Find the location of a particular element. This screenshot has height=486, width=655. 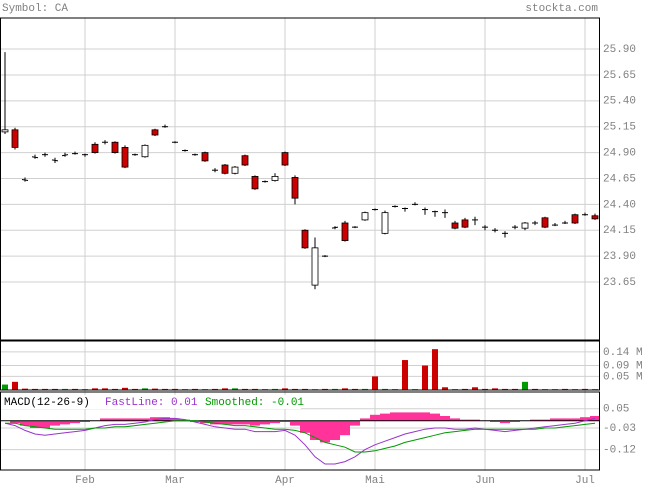

y-tick-label: 0.09 M is located at coordinates (623, 366).